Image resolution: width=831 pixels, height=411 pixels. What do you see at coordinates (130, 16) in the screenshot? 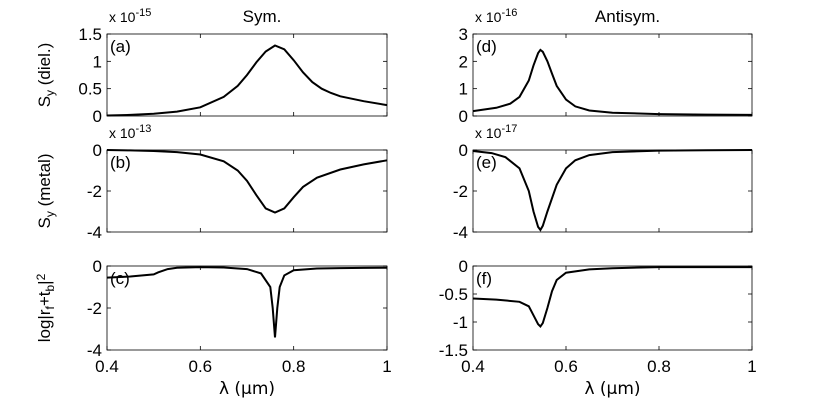
I see `panel-a-exponent-label: x 10-15` at bounding box center [130, 16].